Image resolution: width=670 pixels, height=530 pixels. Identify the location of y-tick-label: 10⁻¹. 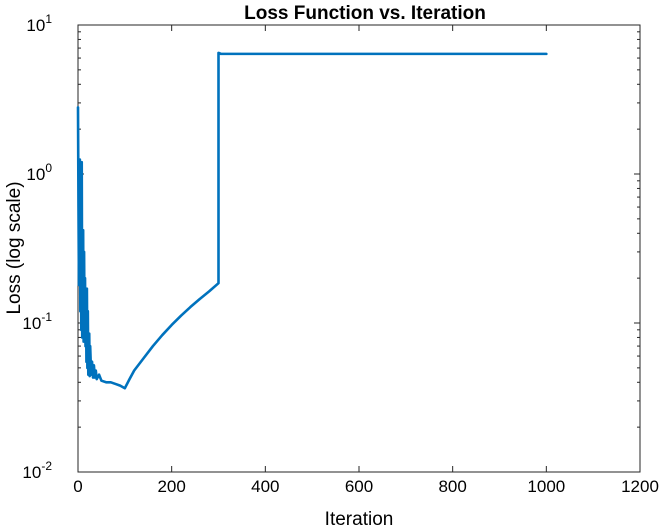
(37, 321).